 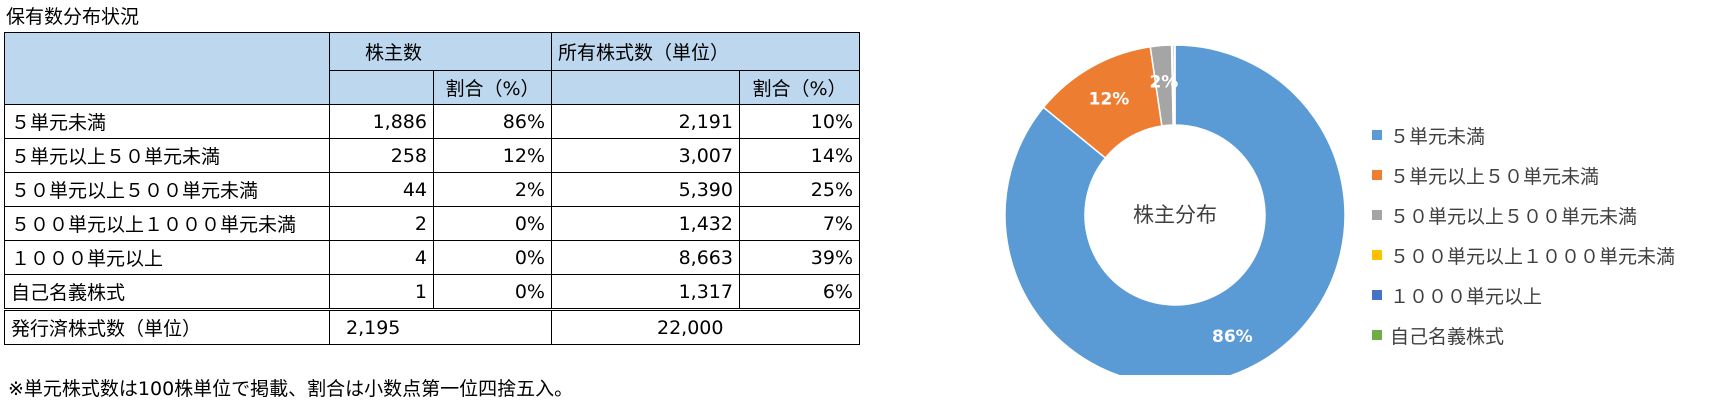 What do you see at coordinates (167, 223) in the screenshot?
I see `row-label: ５００単元以上１０００単元未満` at bounding box center [167, 223].